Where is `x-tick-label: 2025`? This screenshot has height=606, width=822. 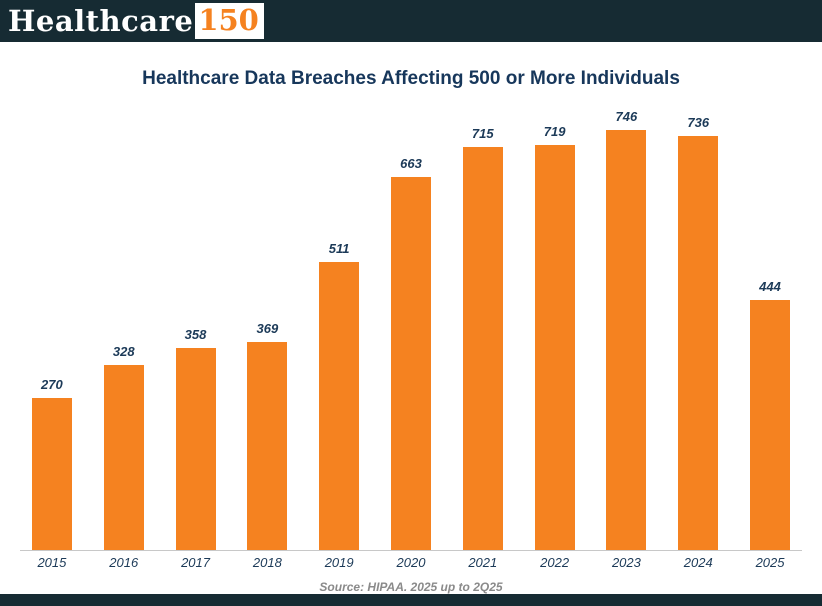 x-tick-label: 2025 is located at coordinates (770, 562).